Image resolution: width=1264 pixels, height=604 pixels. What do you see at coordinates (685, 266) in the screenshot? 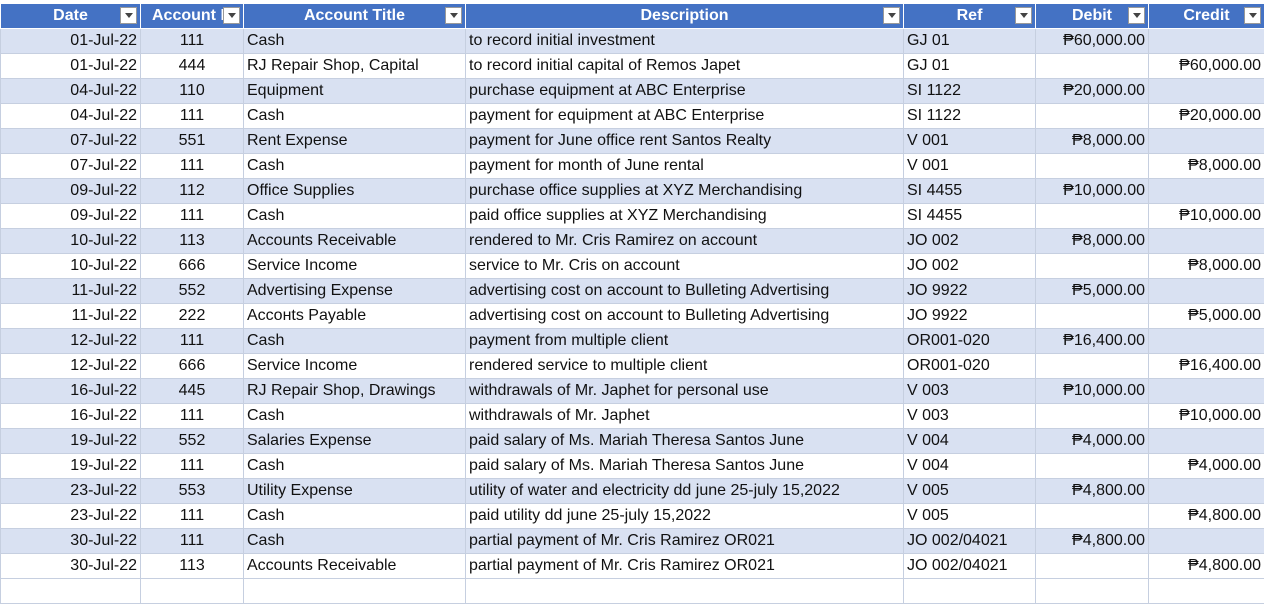
I see `cell: service to Mr. Cris on account` at bounding box center [685, 266].